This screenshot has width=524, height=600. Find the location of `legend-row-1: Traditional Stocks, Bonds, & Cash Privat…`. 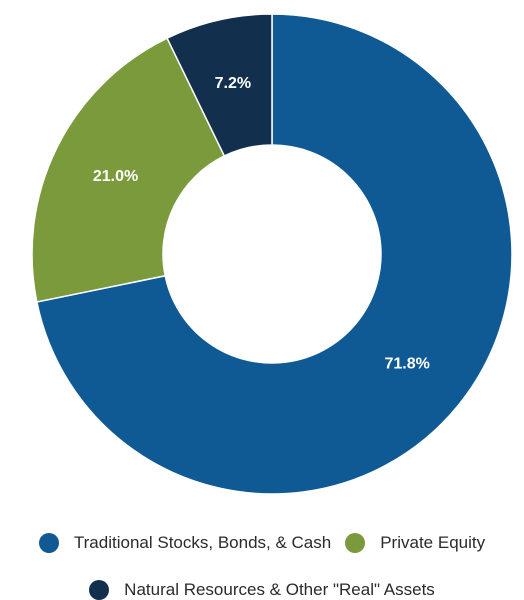

legend-row-1: Traditional Stocks, Bonds, & Cash Privat… is located at coordinates (262, 543).